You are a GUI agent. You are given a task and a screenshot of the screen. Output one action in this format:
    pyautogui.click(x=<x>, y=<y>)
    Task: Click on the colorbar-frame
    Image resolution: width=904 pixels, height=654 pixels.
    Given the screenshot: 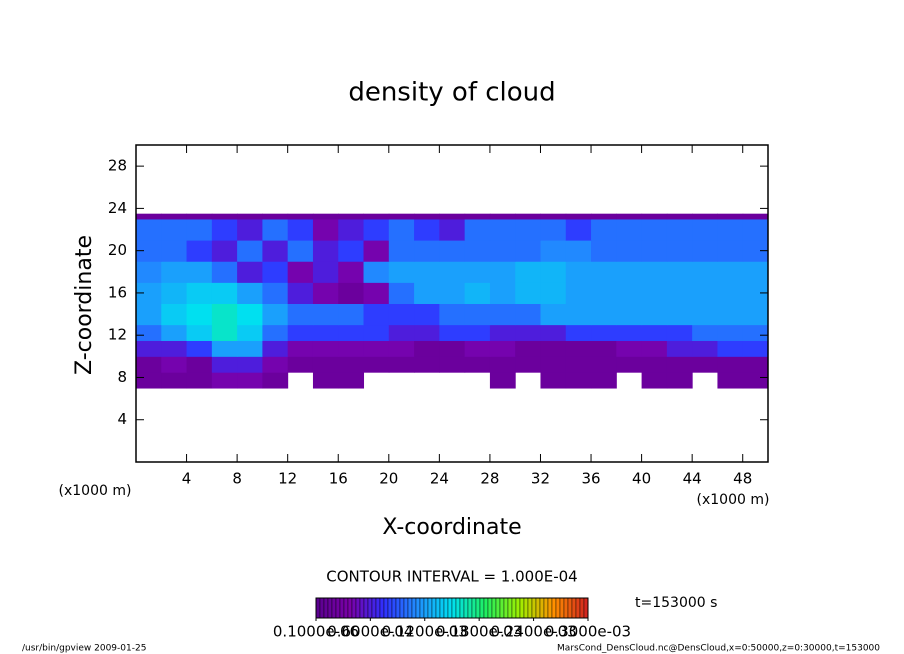 What is the action you would take?
    pyautogui.click(x=452, y=608)
    